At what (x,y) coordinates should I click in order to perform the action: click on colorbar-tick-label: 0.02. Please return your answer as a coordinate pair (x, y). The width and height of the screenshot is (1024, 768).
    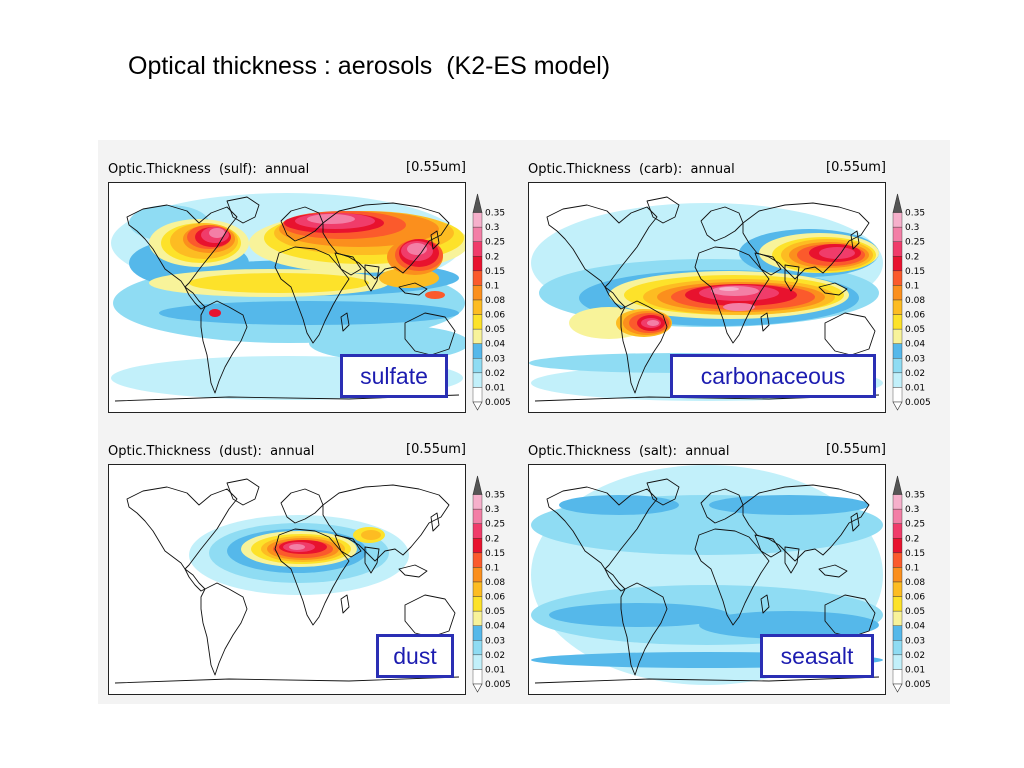
    Looking at the image, I should click on (915, 374).